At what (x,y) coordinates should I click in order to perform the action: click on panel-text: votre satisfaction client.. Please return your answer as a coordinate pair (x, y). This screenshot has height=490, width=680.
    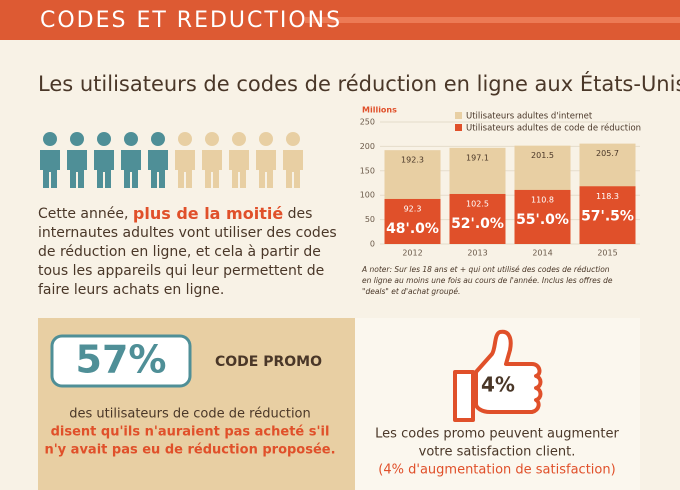
    Looking at the image, I should click on (497, 452).